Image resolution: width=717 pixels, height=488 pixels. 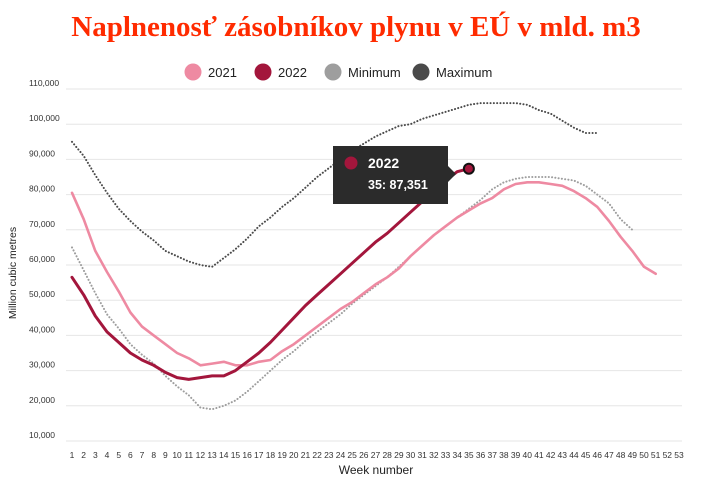 I want to click on x-tick-label: 44, so click(x=574, y=455).